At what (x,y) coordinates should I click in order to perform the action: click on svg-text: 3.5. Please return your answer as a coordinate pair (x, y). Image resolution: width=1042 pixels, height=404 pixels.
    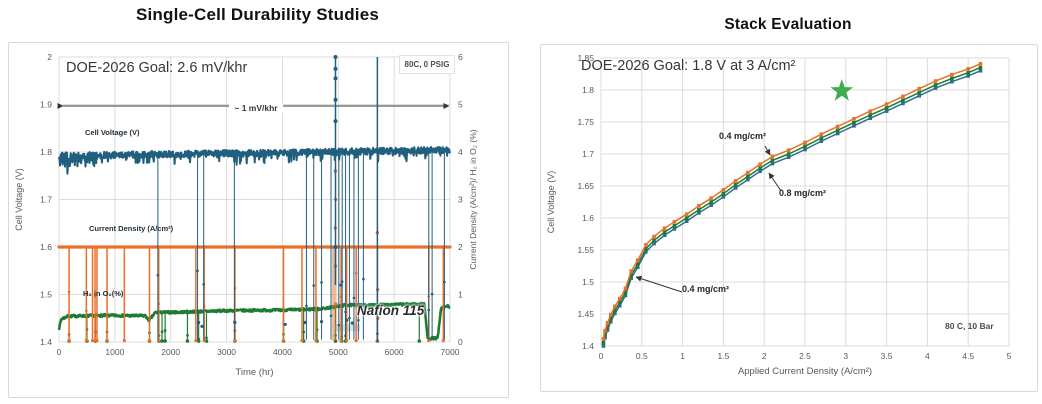
    Looking at the image, I should click on (887, 356).